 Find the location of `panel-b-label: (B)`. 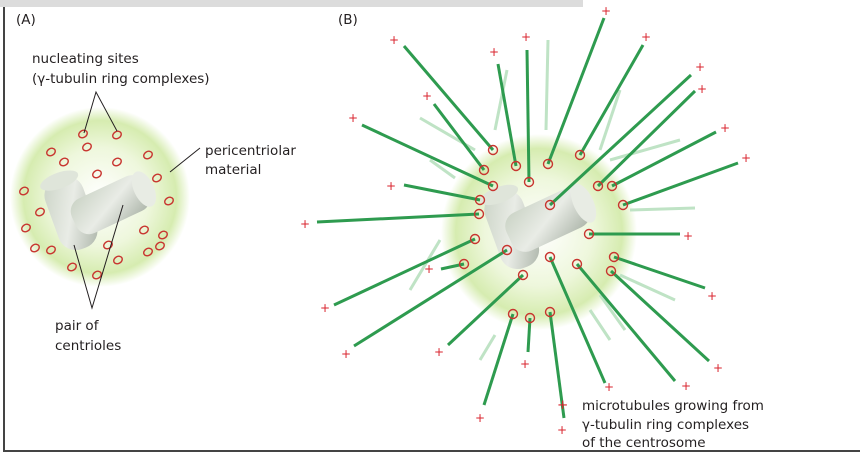

panel-b-label: (B) is located at coordinates (348, 20).